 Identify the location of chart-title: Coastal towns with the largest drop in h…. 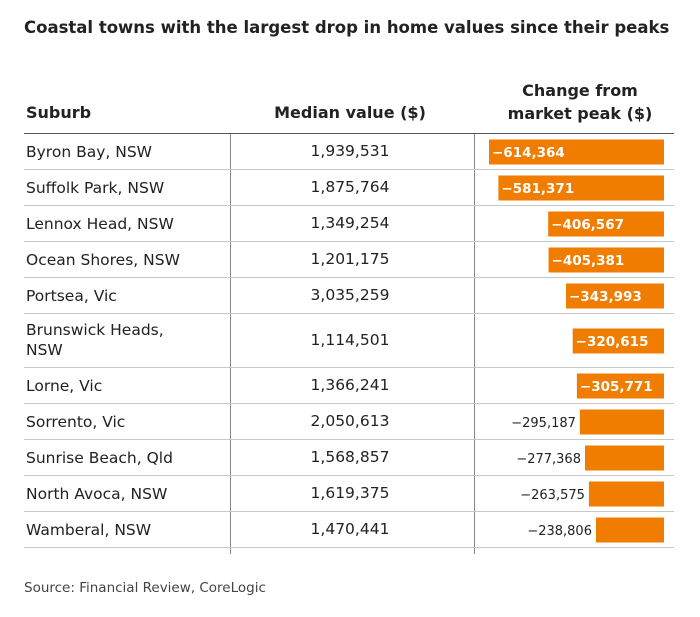
(347, 27).